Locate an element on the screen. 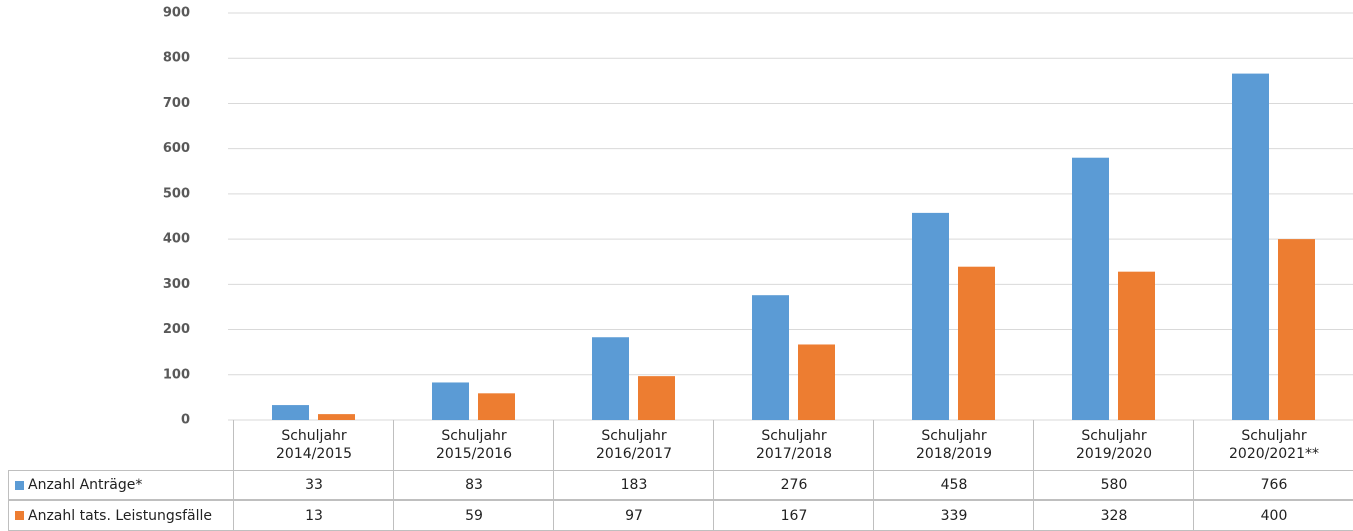 The height and width of the screenshot is (531, 1353). category-cell: Schuljahr 2016/2017 is located at coordinates (633, 445).